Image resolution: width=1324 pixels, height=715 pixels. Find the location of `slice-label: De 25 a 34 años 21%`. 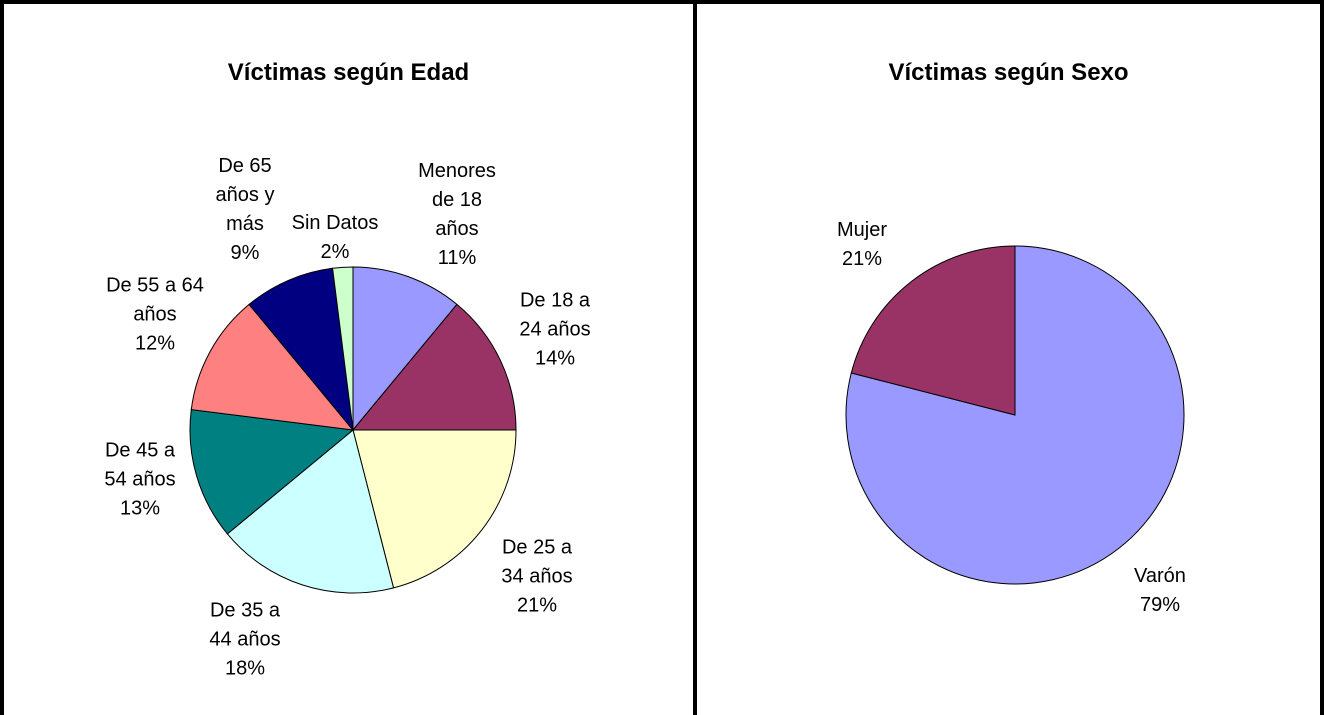

slice-label: De 25 a 34 años 21% is located at coordinates (537, 577).